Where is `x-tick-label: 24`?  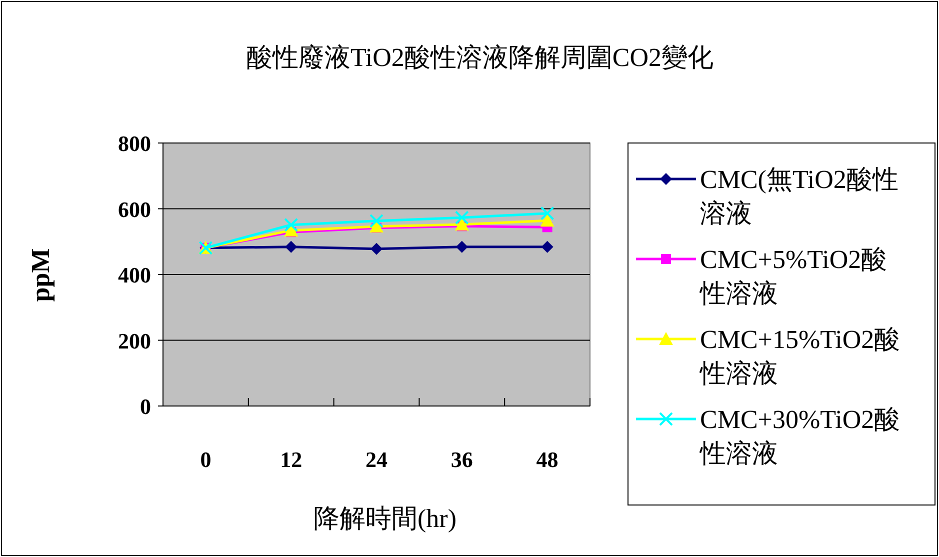 x-tick-label: 24 is located at coordinates (377, 459).